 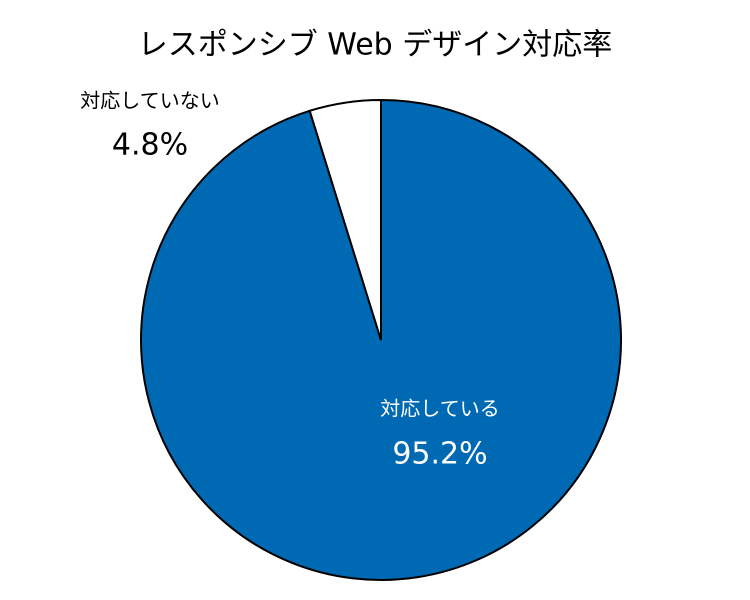 I want to click on slice-category-label: 対応している, so click(x=439, y=409).